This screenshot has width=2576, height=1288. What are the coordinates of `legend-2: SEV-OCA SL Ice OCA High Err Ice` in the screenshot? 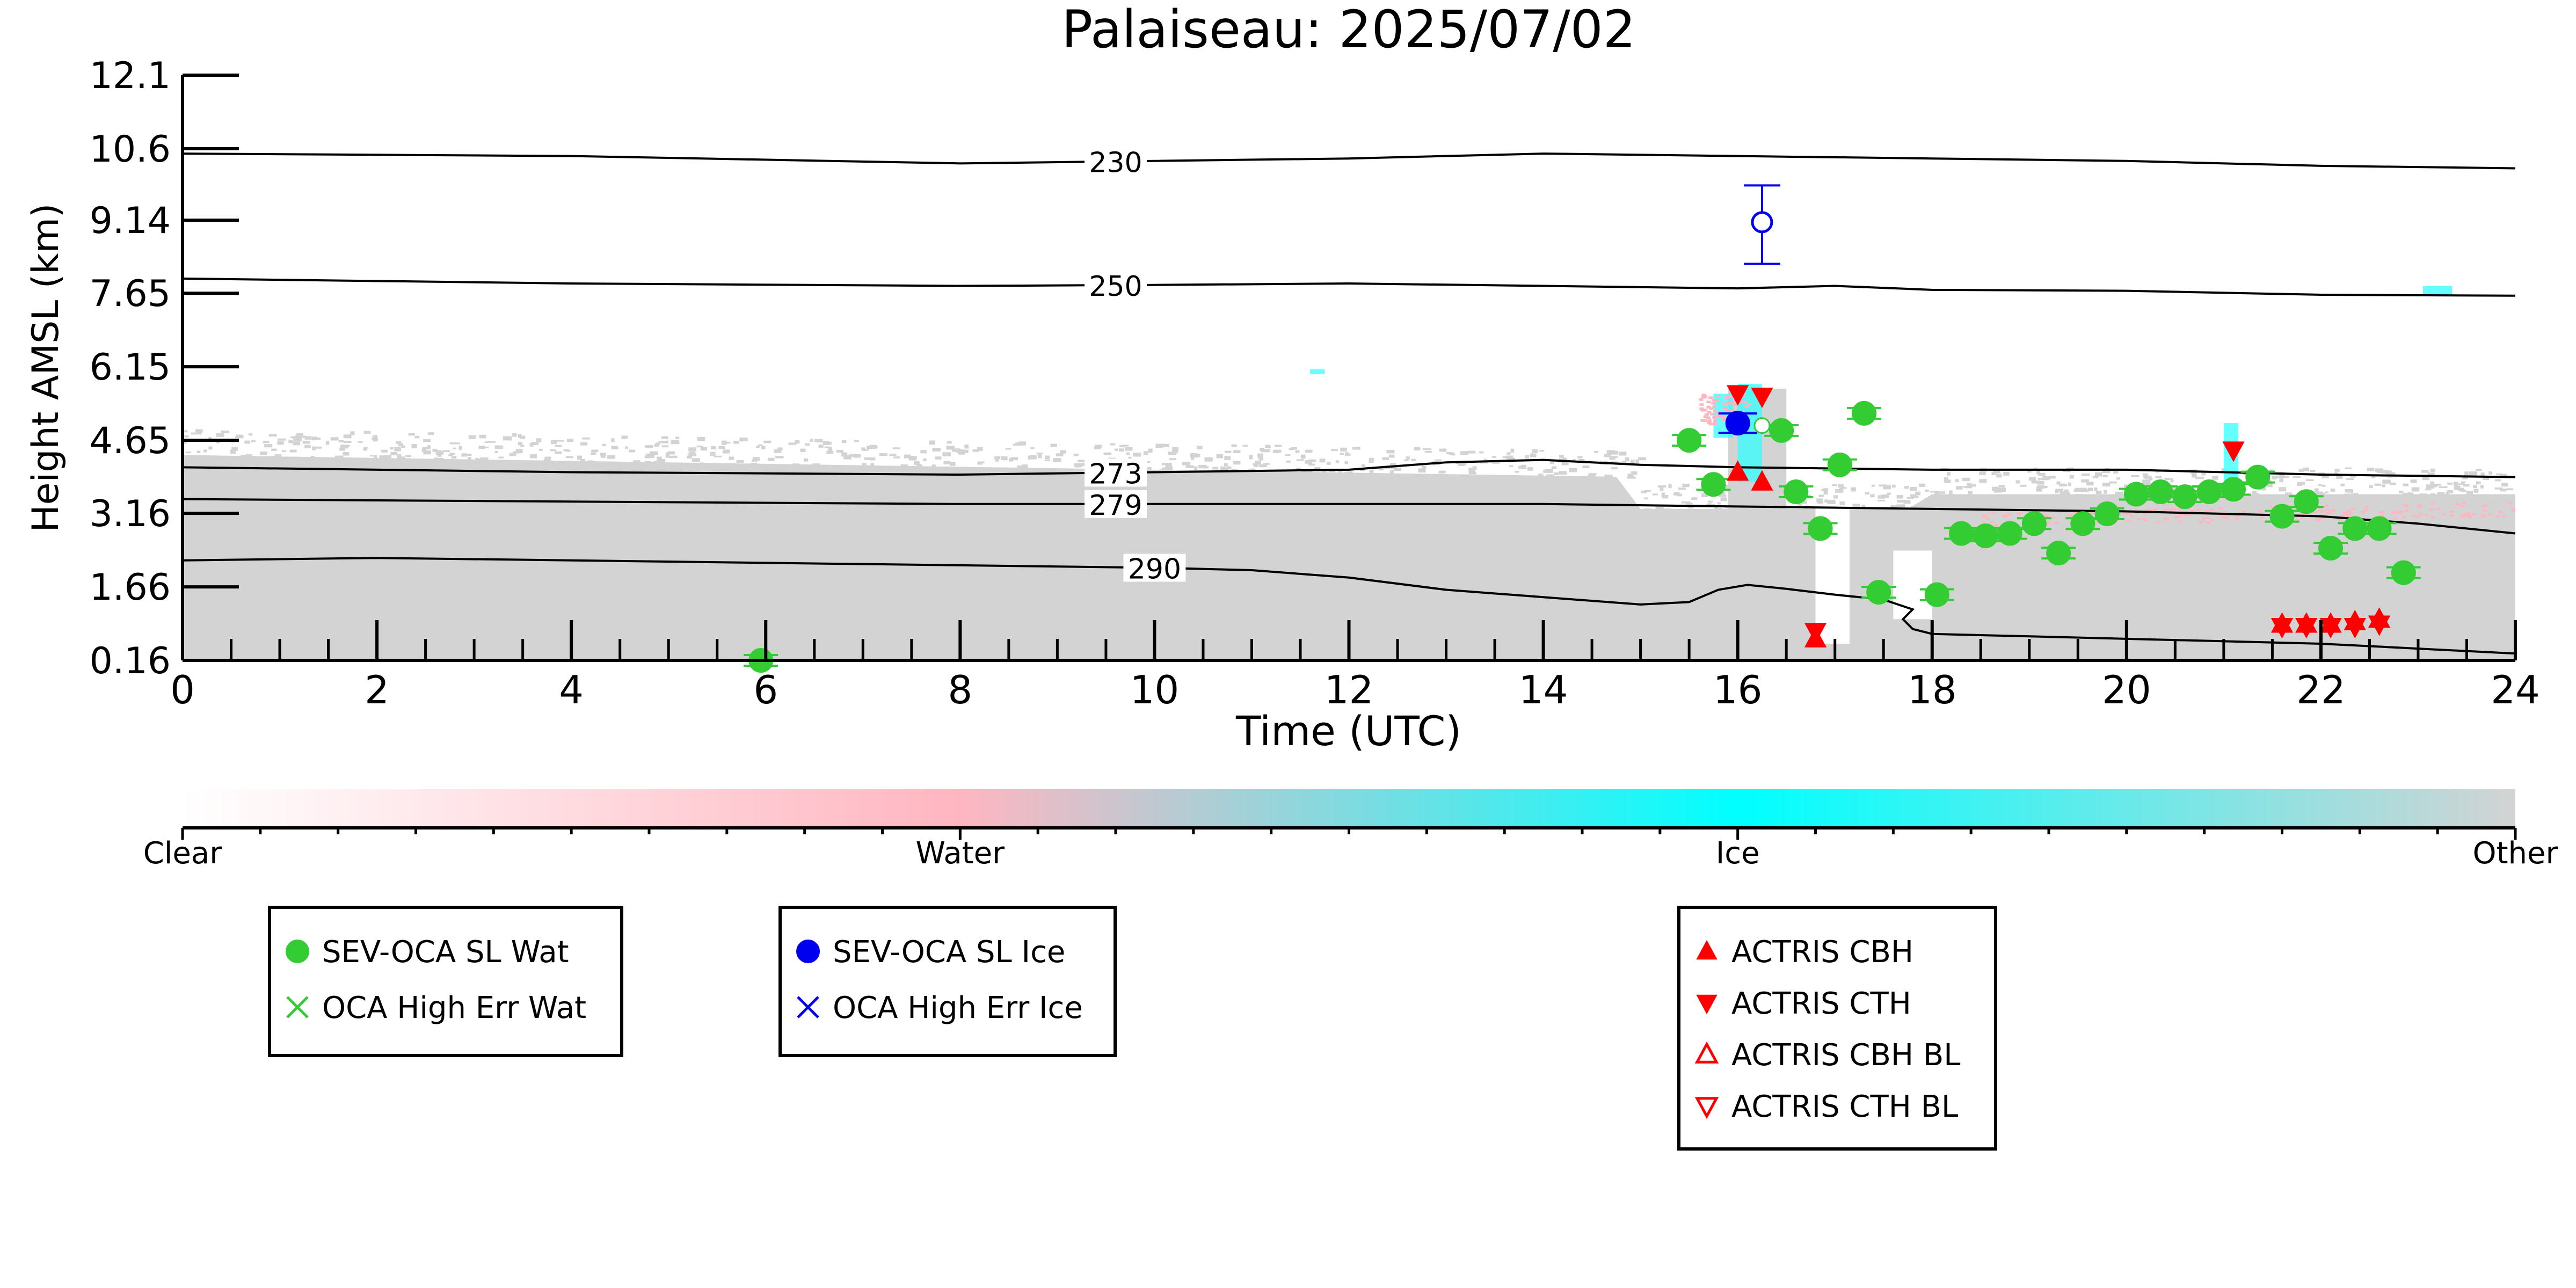 It's located at (947, 981).